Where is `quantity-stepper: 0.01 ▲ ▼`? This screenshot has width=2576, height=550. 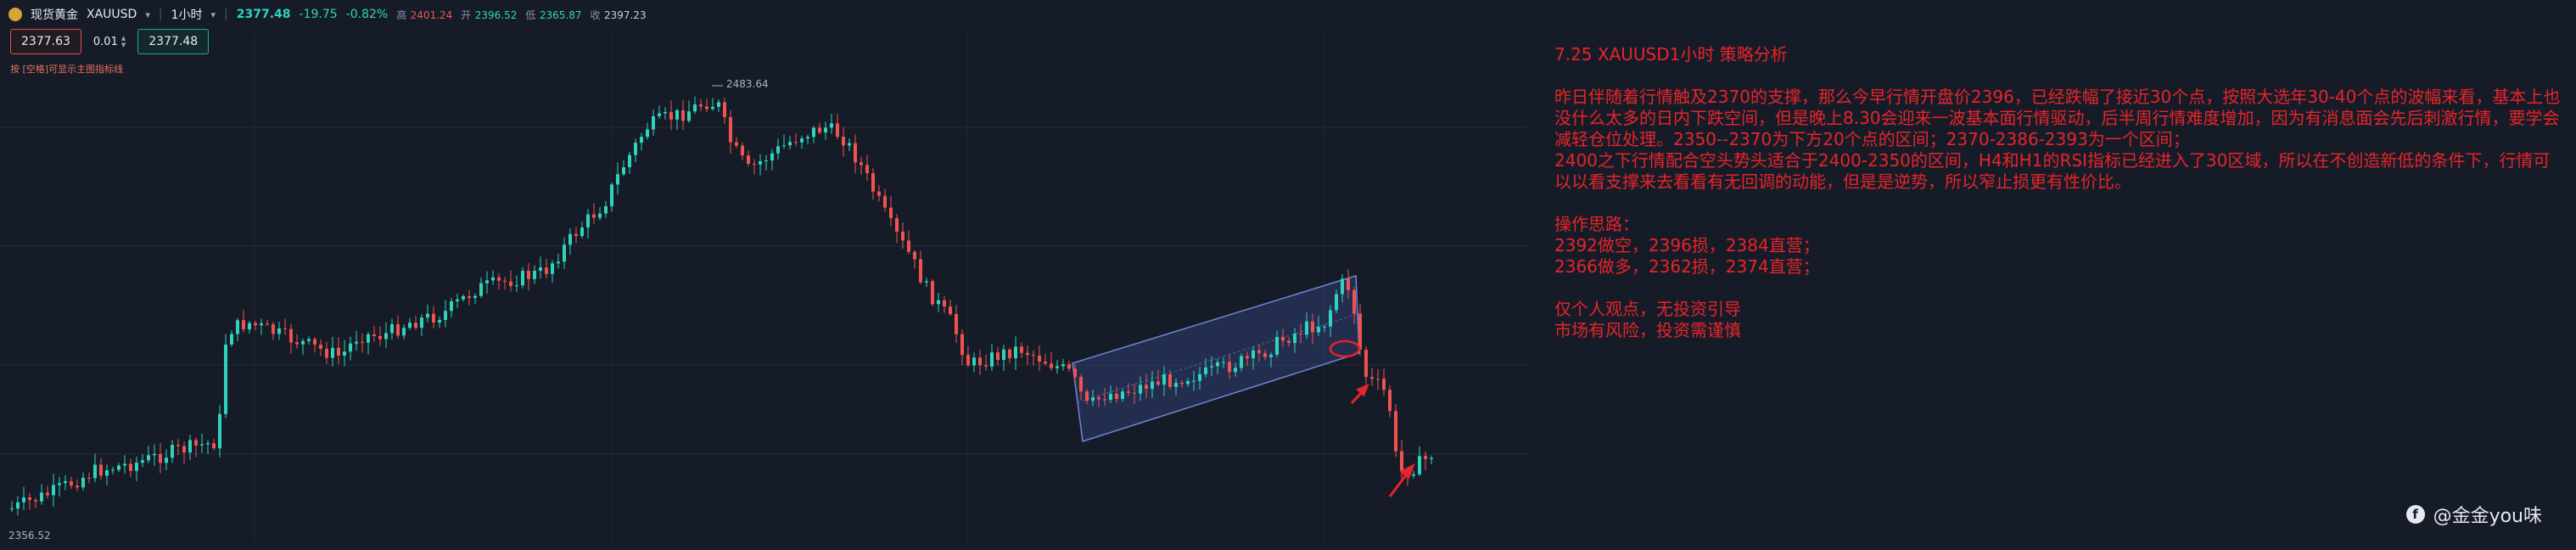
quantity-stepper: 0.01 ▲ ▼ is located at coordinates (110, 41).